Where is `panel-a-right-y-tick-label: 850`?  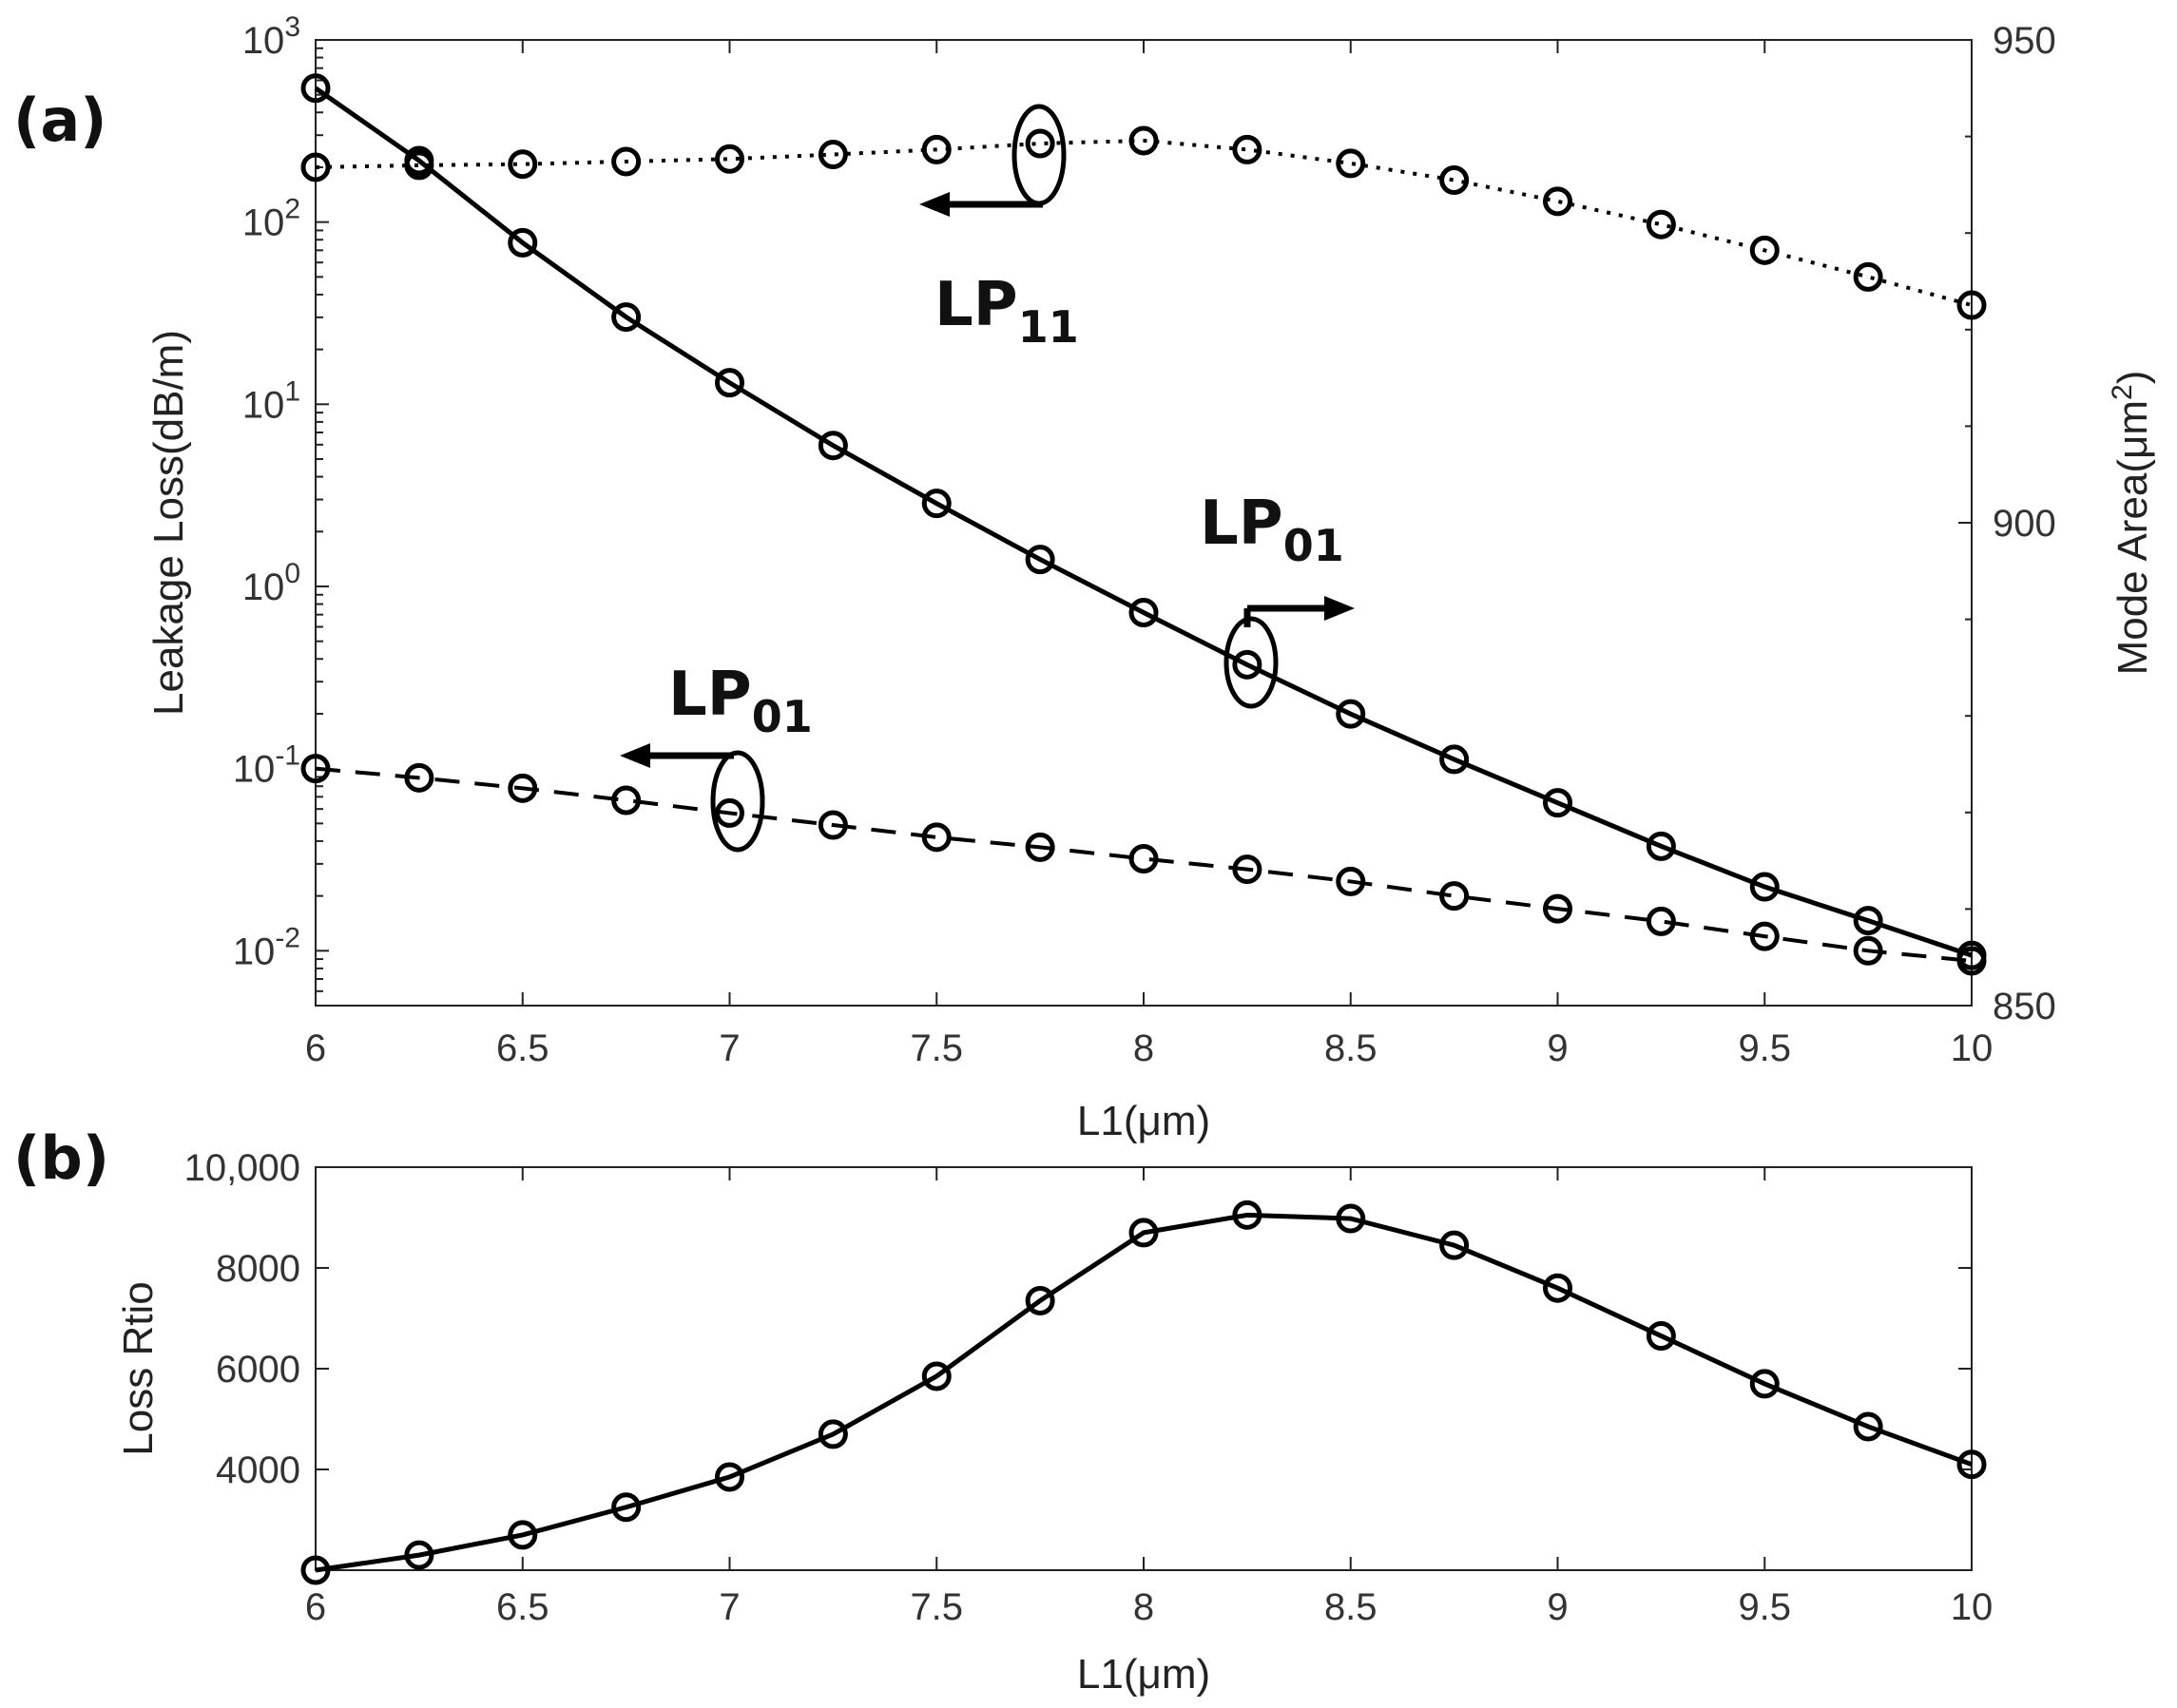 panel-a-right-y-tick-label: 850 is located at coordinates (2025, 1006).